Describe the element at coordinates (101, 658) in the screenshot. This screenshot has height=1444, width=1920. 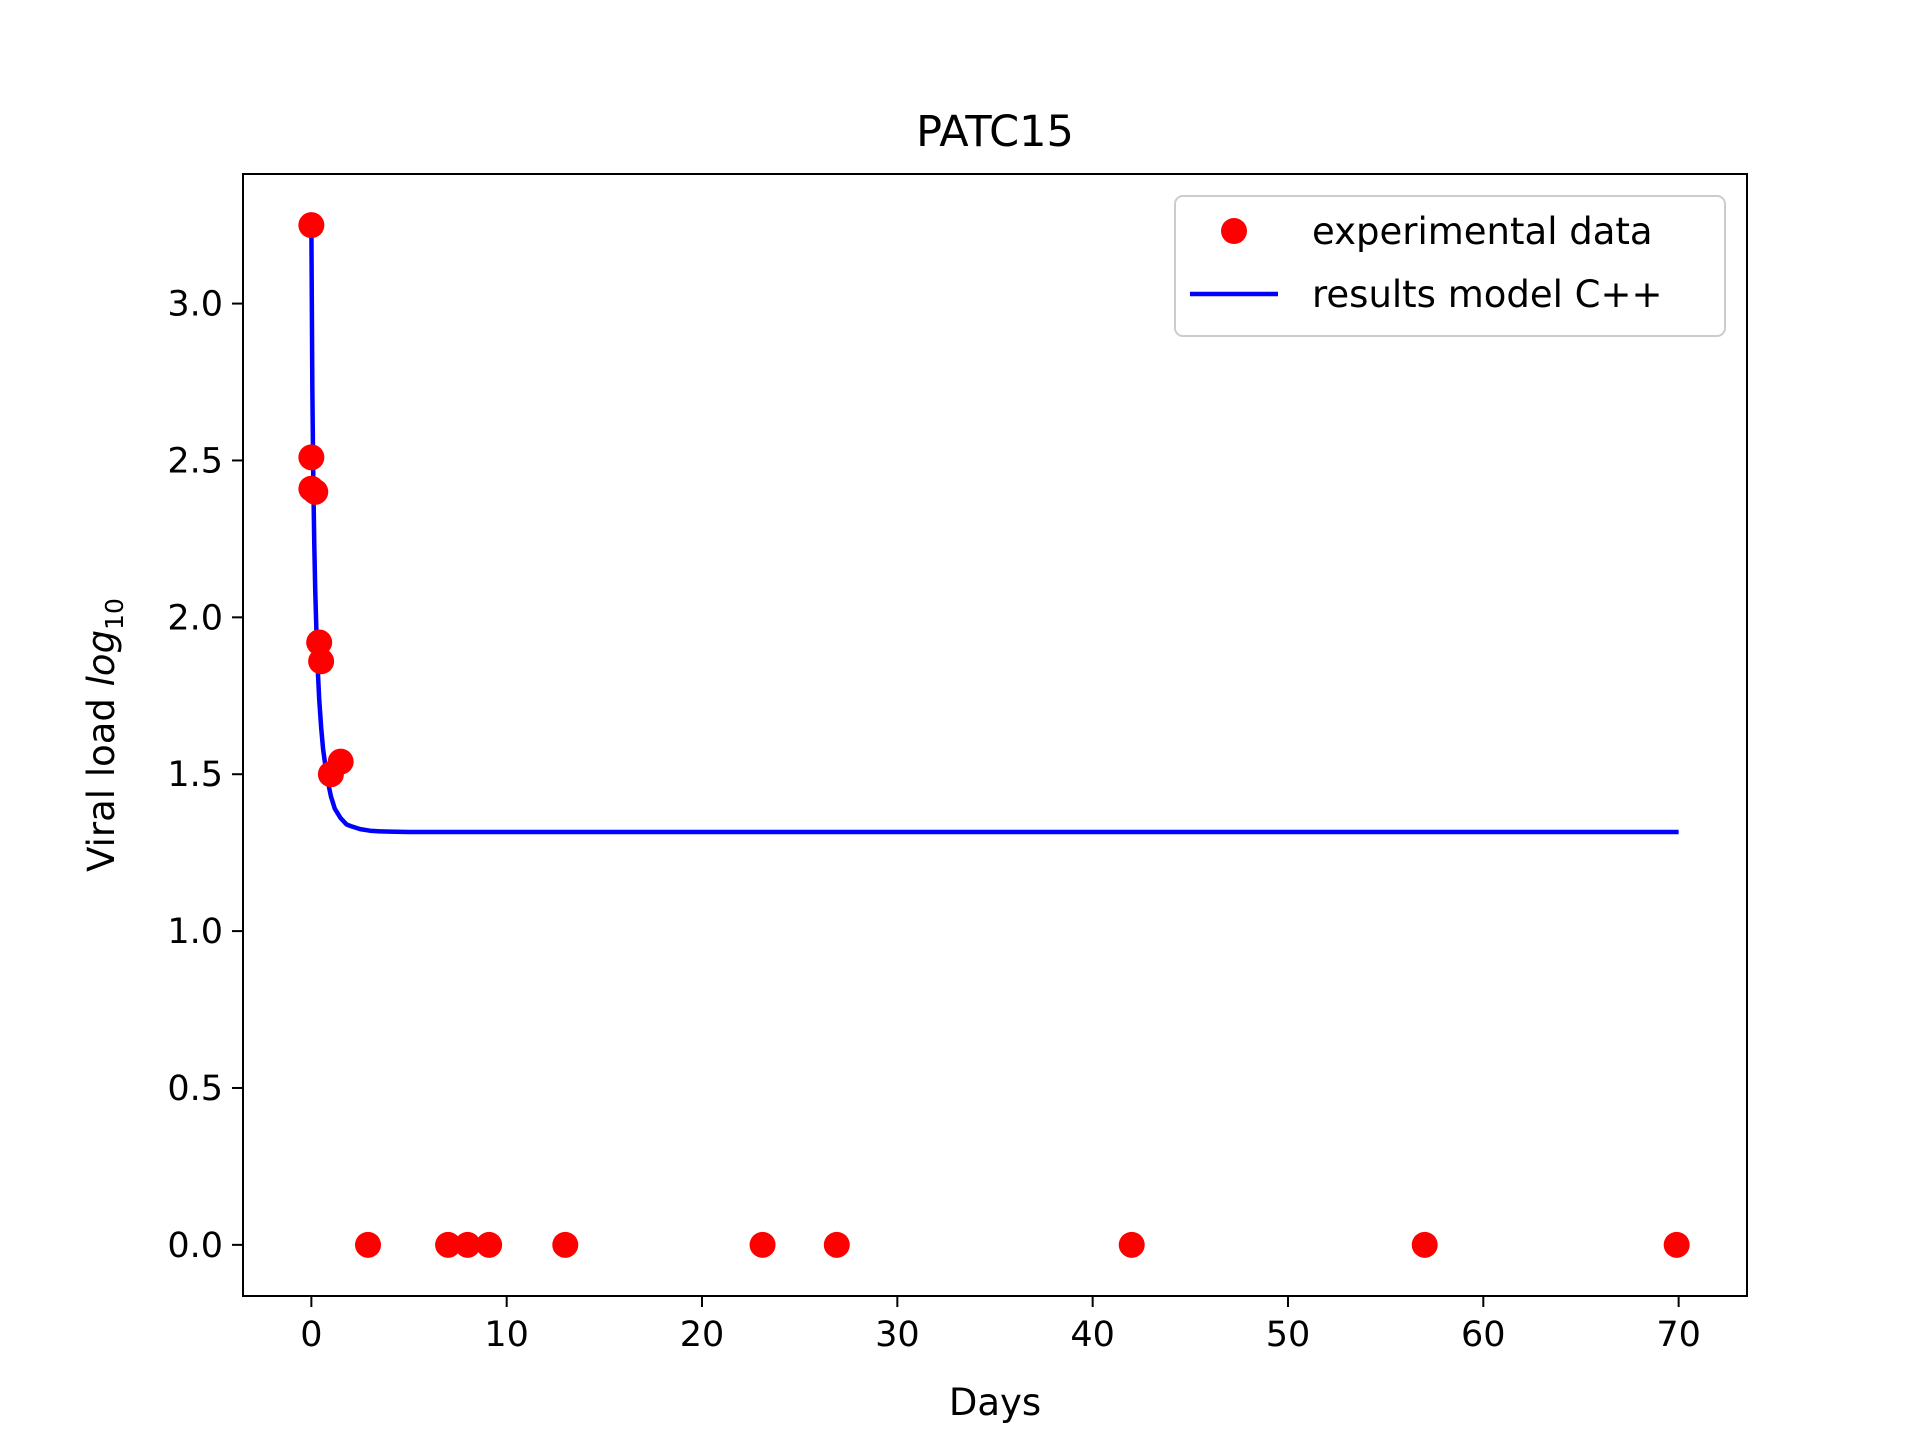
I see `y-axis-label-italic: log` at that location.